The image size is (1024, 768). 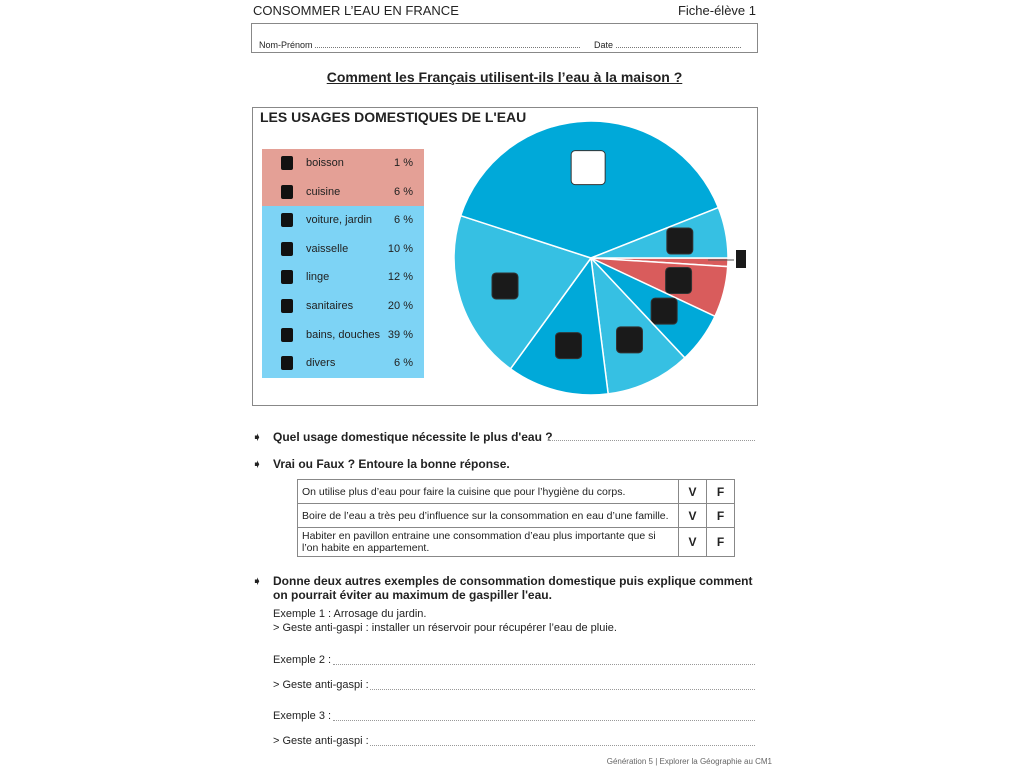 What do you see at coordinates (343, 192) in the screenshot?
I see `legend-item: cuisine 6 %` at bounding box center [343, 192].